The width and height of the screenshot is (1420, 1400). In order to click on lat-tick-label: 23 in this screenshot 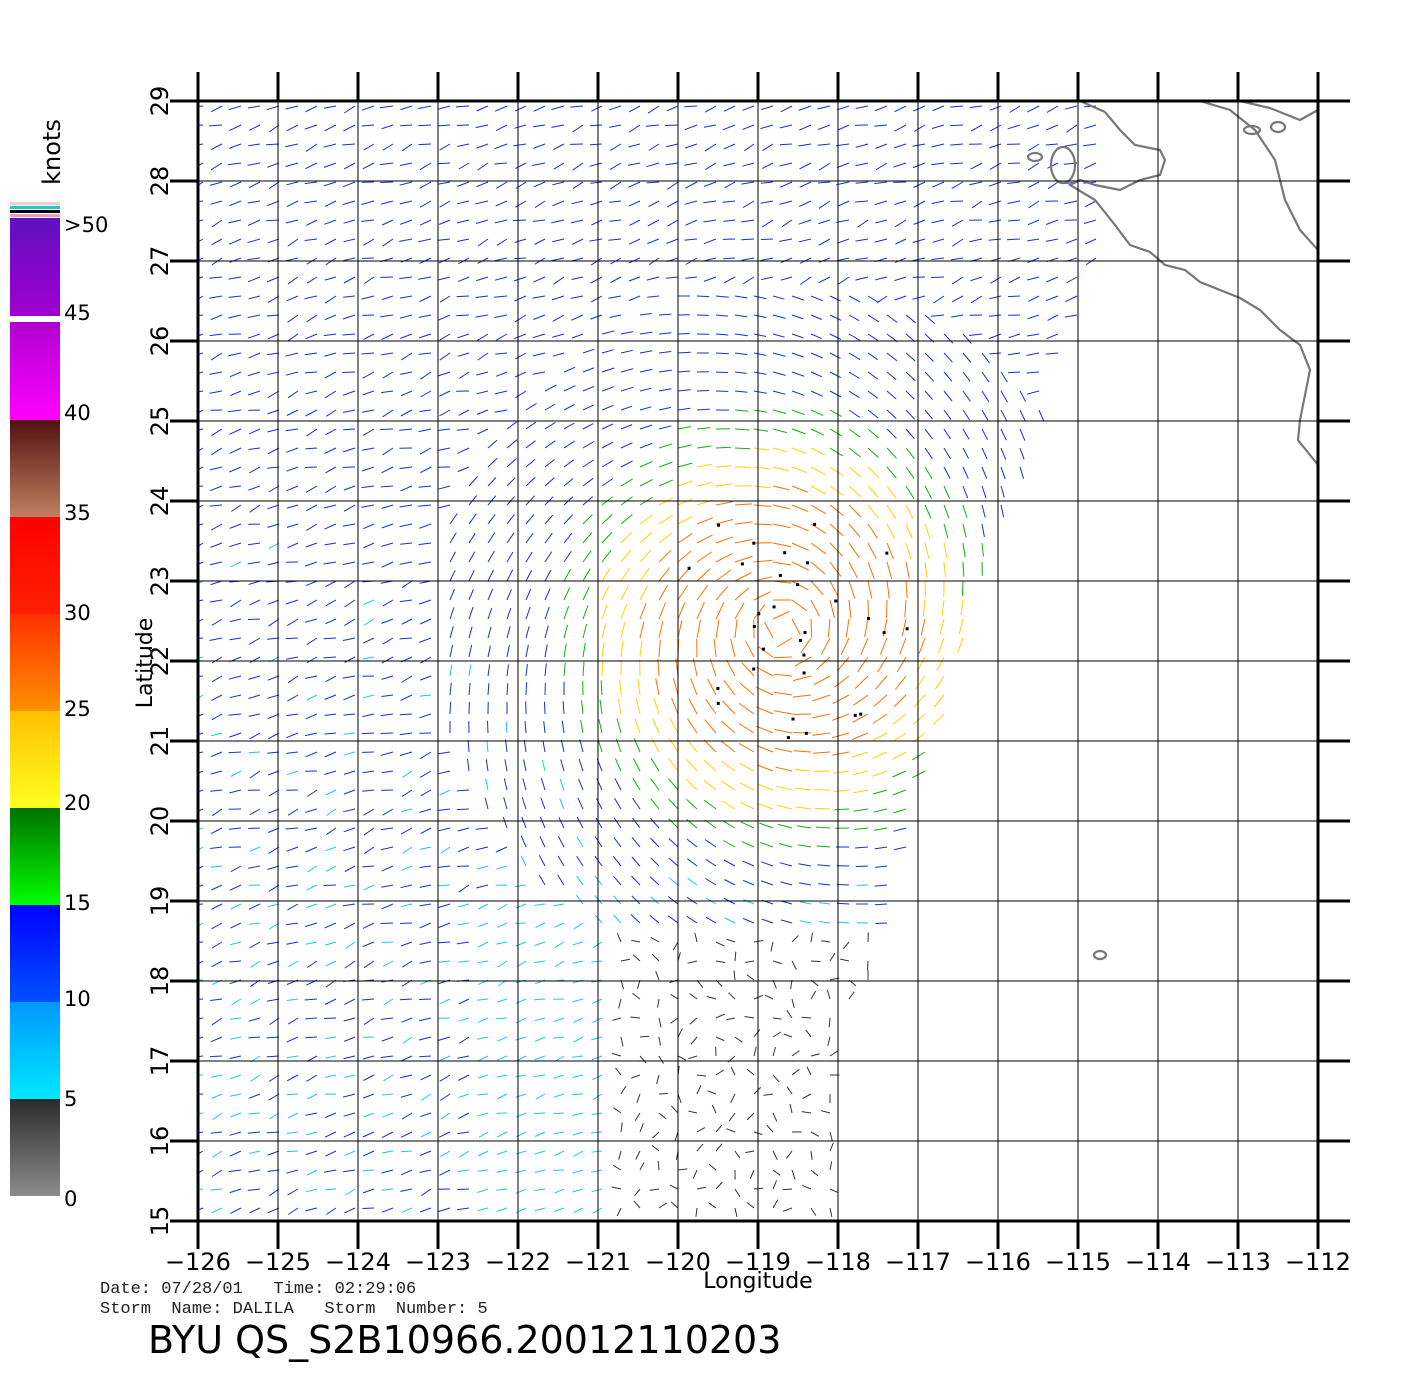, I will do `click(160, 581)`.